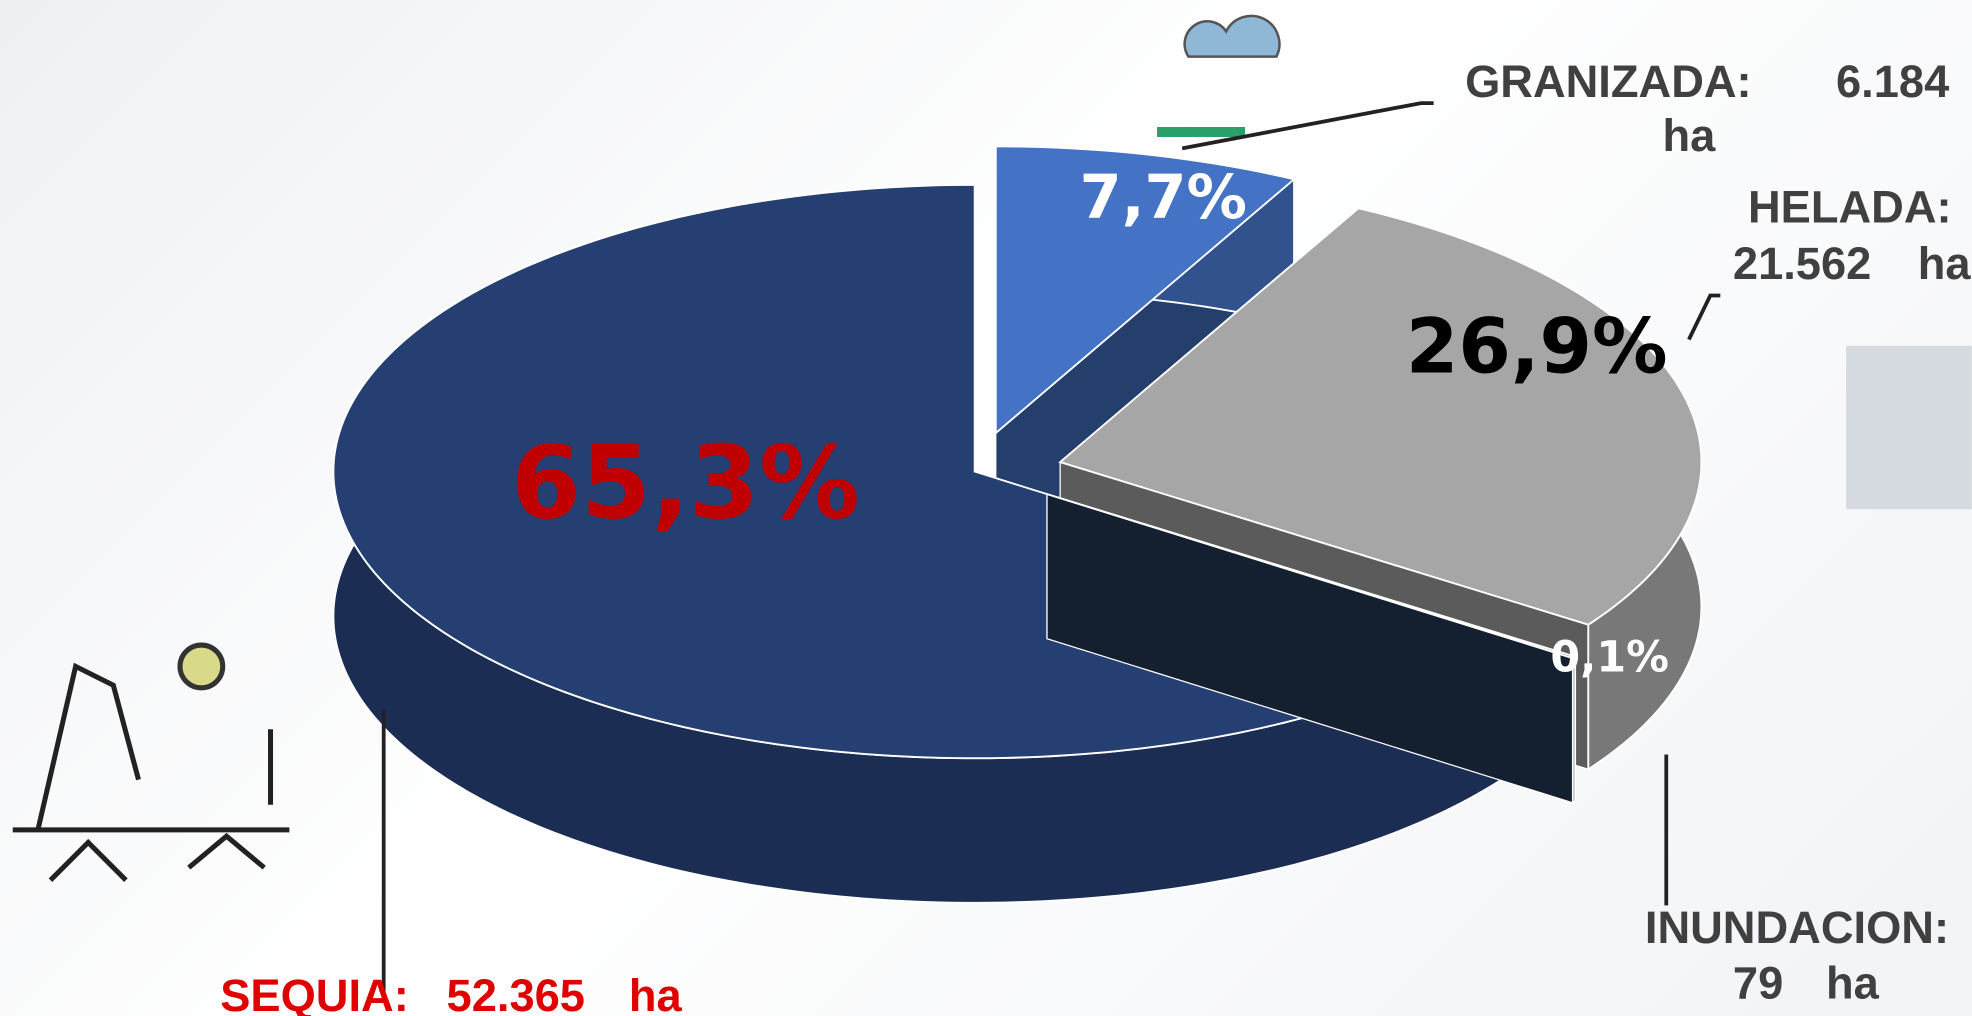  What do you see at coordinates (151, 772) in the screenshot?
I see `drought-icon` at bounding box center [151, 772].